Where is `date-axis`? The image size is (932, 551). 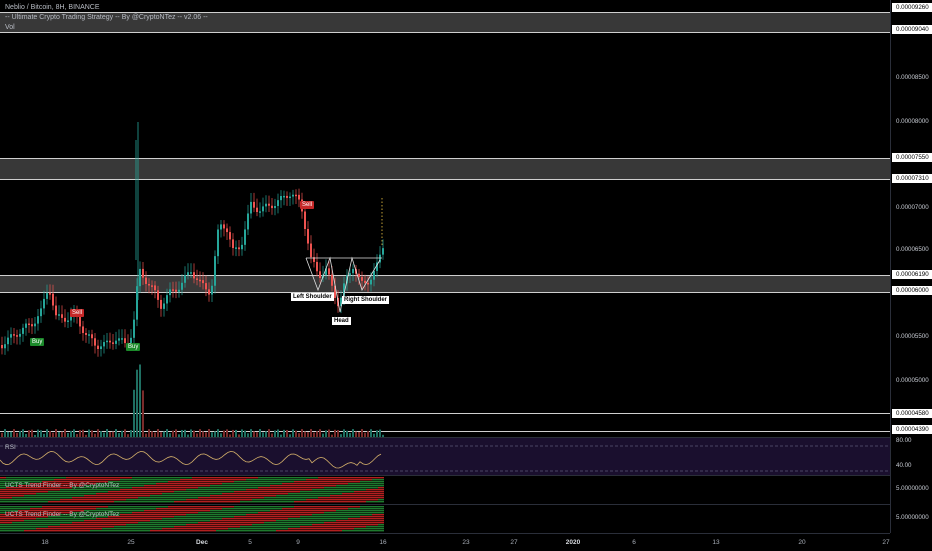
date-axis is located at coordinates (445, 542).